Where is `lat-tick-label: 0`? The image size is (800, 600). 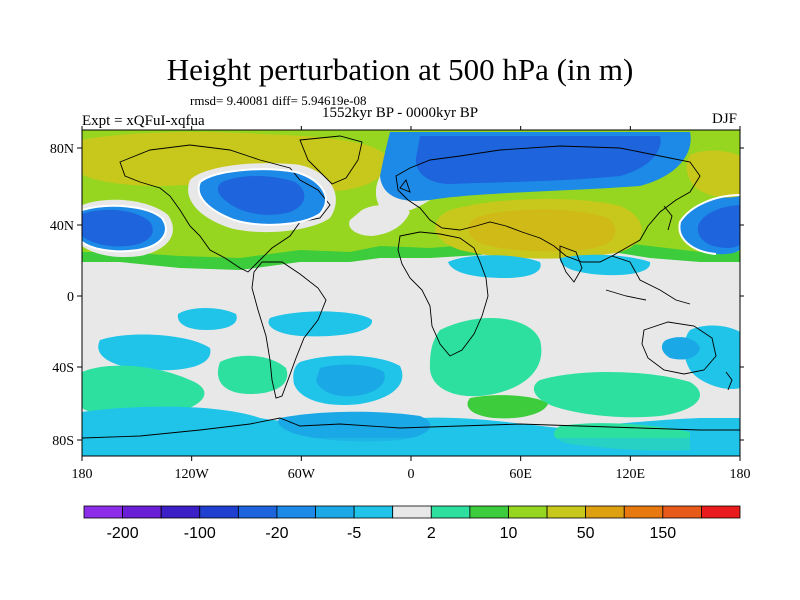
lat-tick-label: 0 is located at coordinates (70, 297).